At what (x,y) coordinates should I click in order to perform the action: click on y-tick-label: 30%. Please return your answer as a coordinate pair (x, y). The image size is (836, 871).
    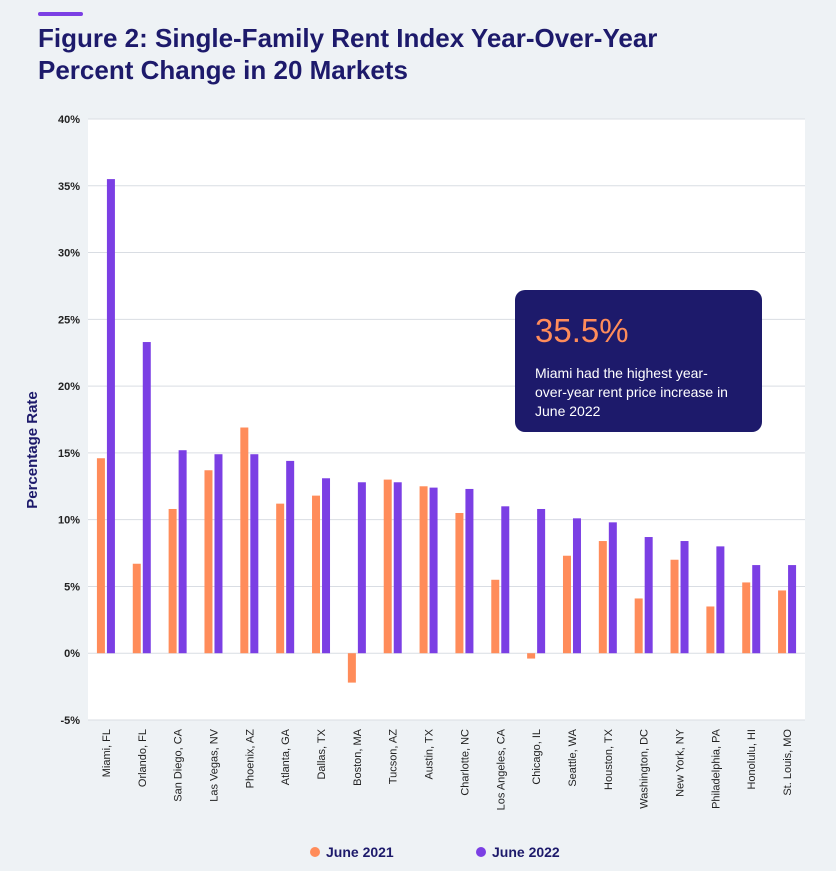
    Looking at the image, I should click on (69, 254).